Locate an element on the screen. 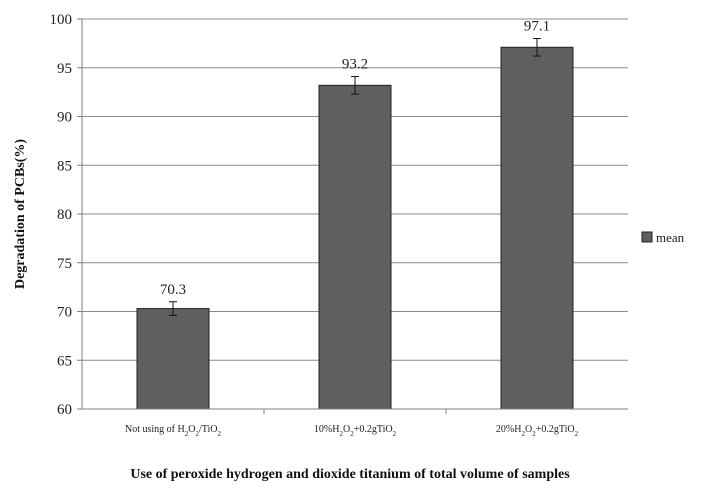  y-tick-label: 90 is located at coordinates (64, 118).